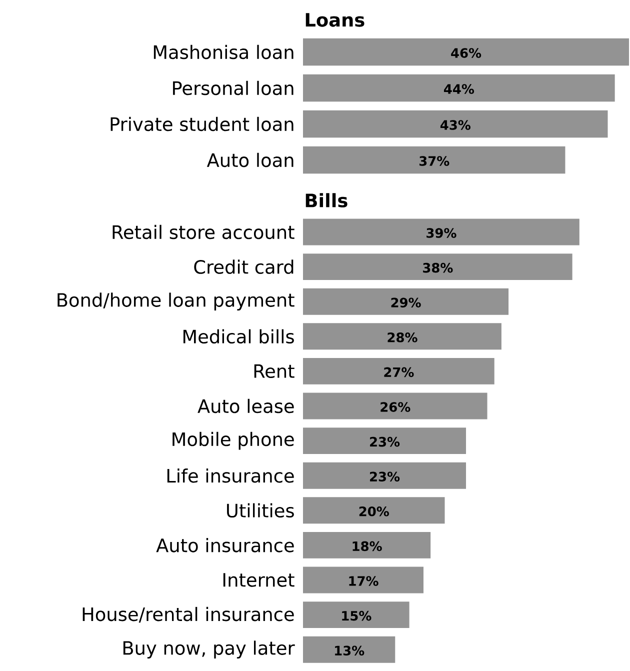  Describe the element at coordinates (230, 475) in the screenshot. I see `y-tick-label: Life insurance` at that location.